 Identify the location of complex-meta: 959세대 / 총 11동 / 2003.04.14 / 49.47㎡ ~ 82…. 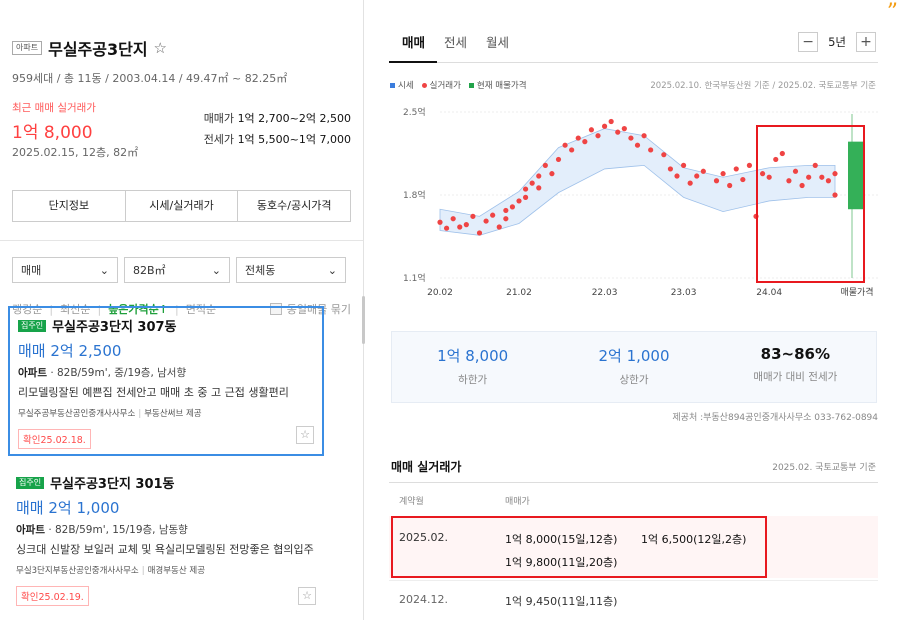
(150, 78).